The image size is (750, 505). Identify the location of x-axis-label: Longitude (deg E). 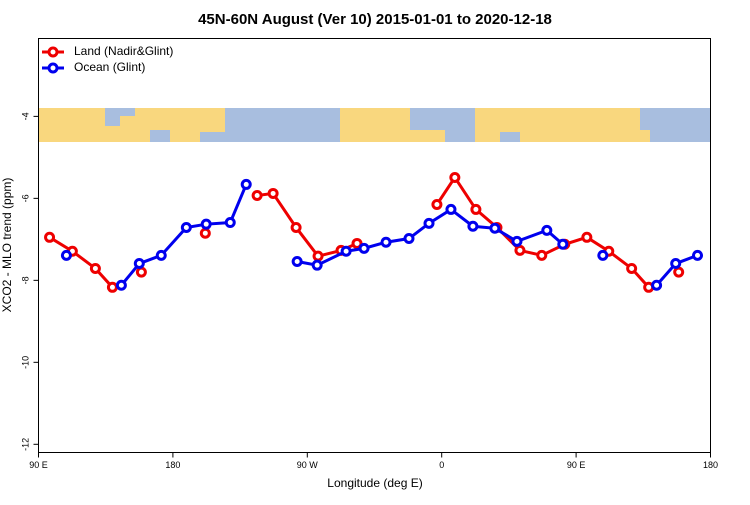
(374, 483).